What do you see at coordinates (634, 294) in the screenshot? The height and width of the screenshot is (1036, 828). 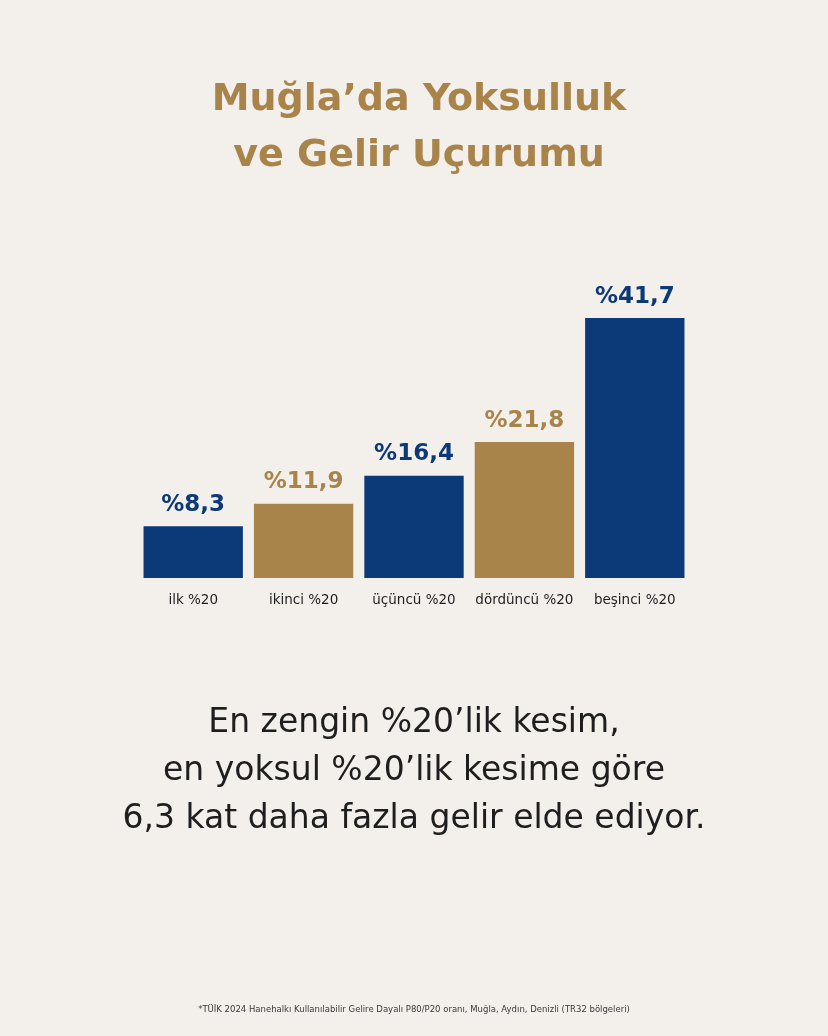 I see `data-label: %41,7` at bounding box center [634, 294].